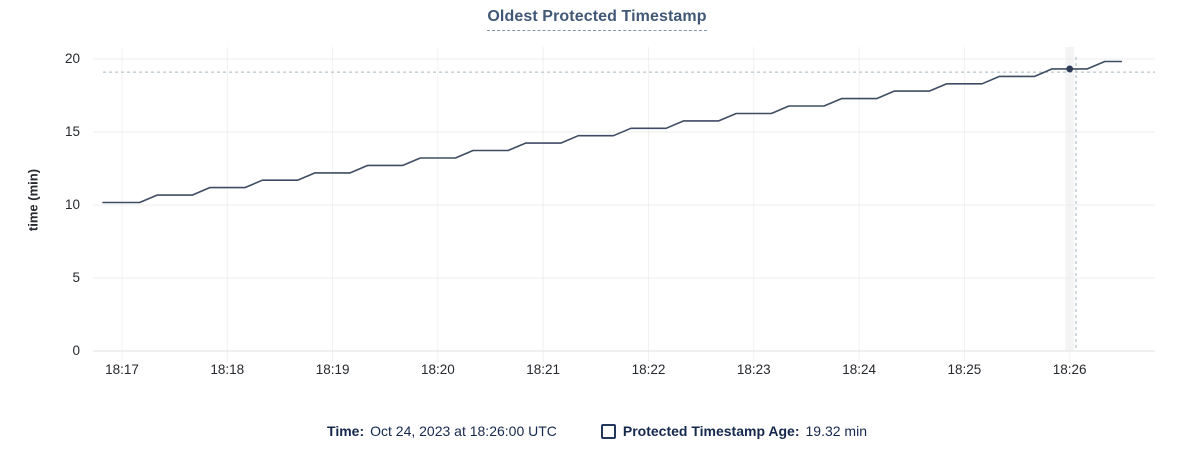 The width and height of the screenshot is (1194, 466). I want to click on chart-title: Oldest Protected Timestamp, so click(597, 19).